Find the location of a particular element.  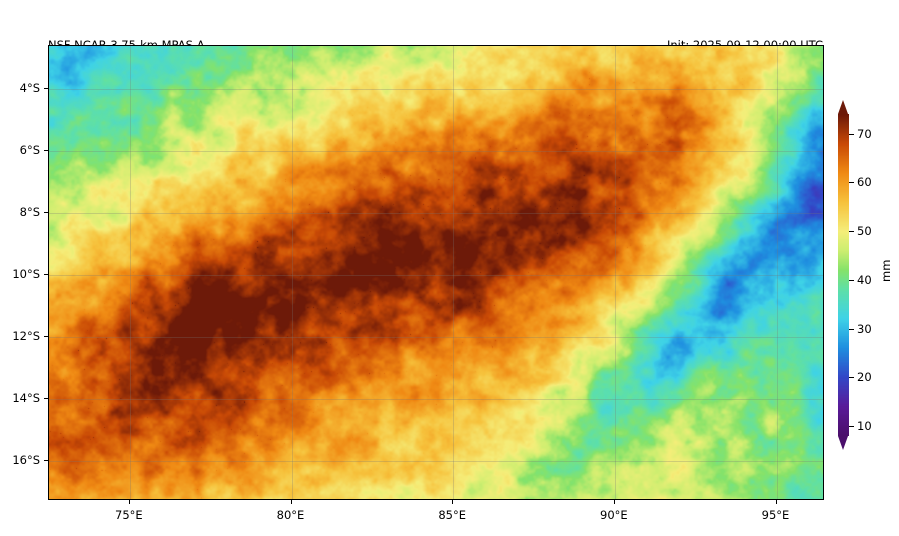

colorbar-unit-label: mm is located at coordinates (886, 270).